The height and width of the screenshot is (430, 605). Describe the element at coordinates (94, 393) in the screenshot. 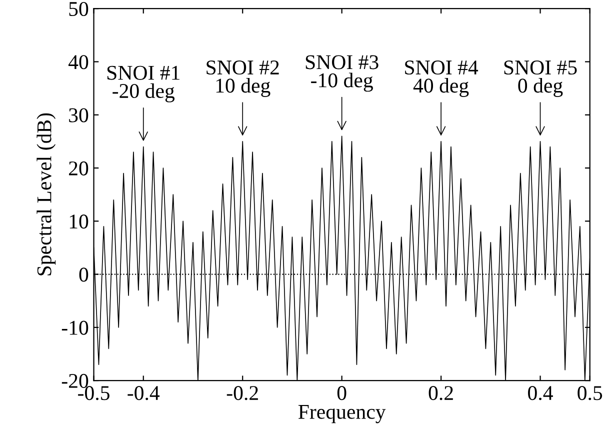

I see `x-tick-label: -0.5` at that location.